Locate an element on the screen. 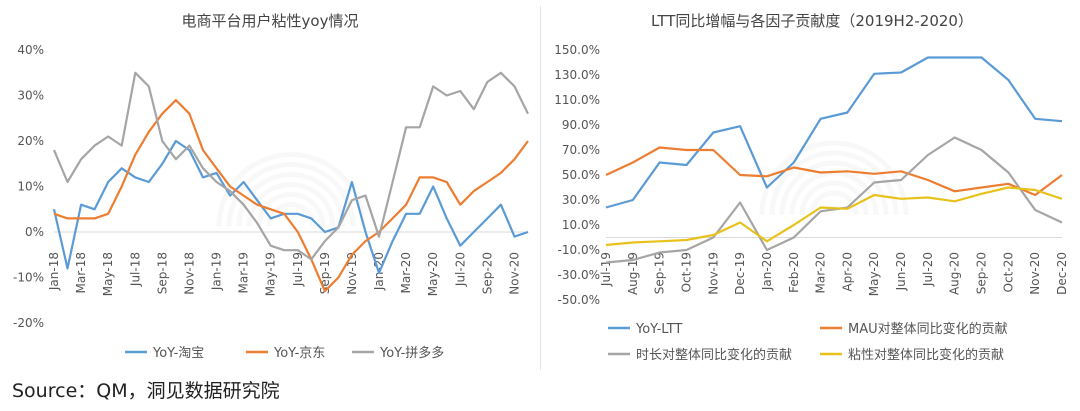 The width and height of the screenshot is (1080, 411). y-tick-label: -30.0% is located at coordinates (579, 275).